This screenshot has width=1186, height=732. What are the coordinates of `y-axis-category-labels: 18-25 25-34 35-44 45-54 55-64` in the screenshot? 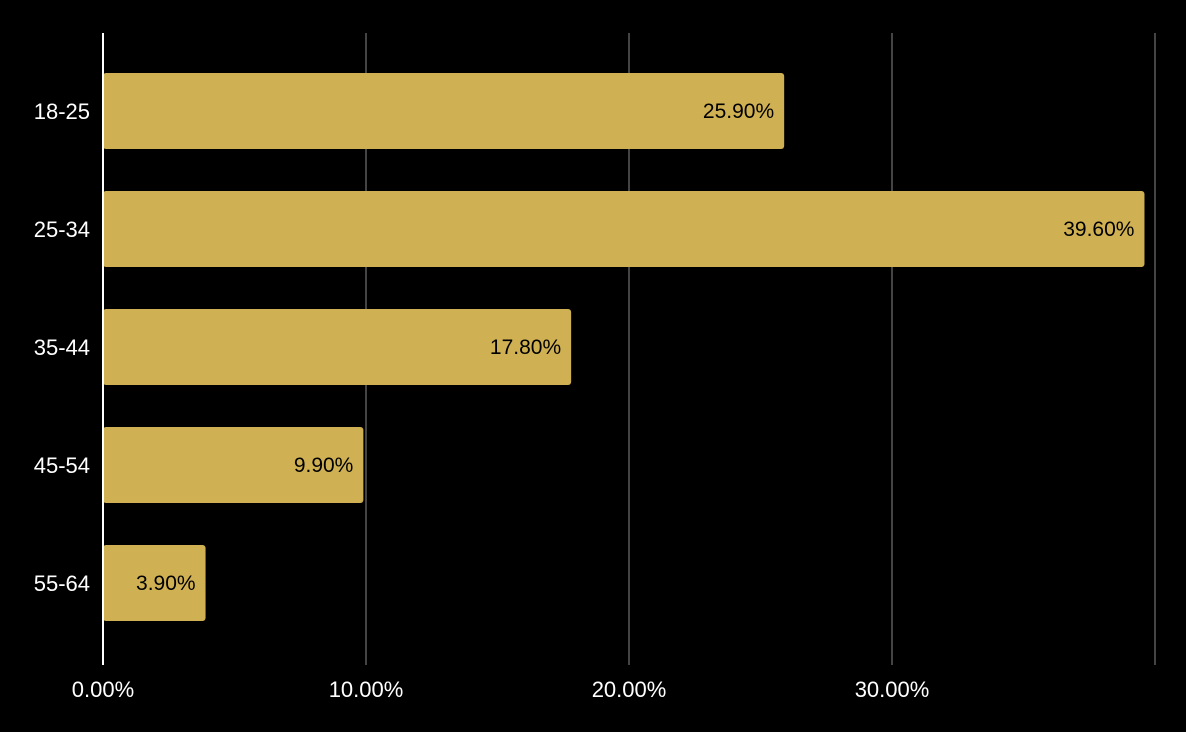 It's located at (62, 347).